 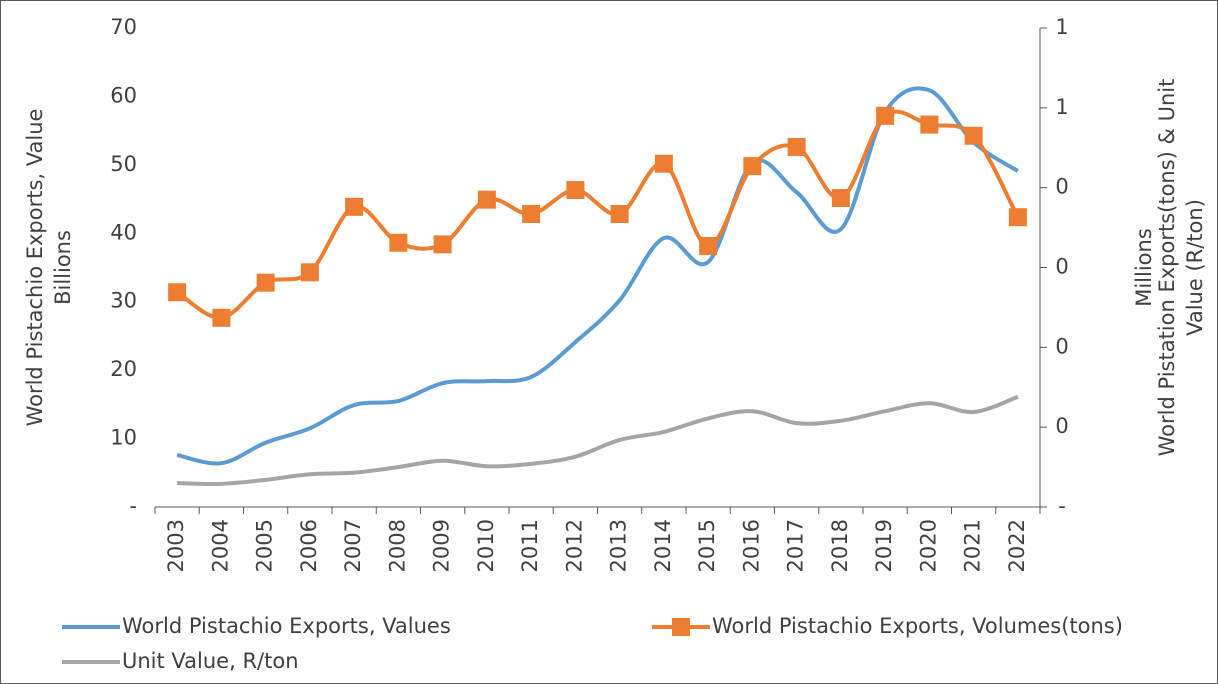 What do you see at coordinates (1195, 267) in the screenshot?
I see `y2-axis-title: Value (R/ton)` at bounding box center [1195, 267].